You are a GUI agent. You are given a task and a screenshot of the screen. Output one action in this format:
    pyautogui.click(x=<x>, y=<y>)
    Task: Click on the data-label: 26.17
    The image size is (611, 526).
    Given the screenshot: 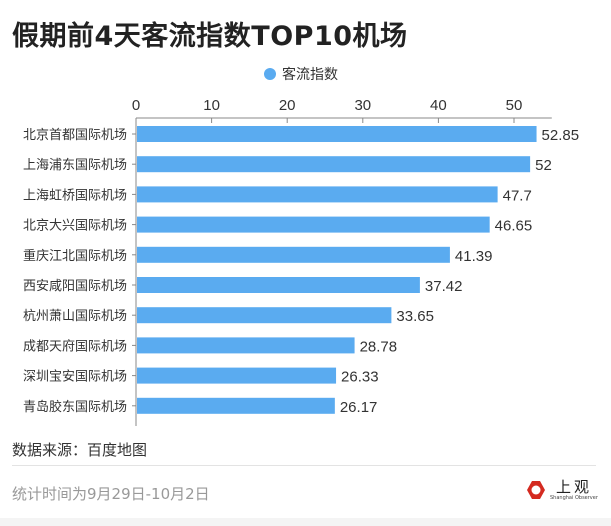 What is the action you would take?
    pyautogui.click(x=359, y=407)
    